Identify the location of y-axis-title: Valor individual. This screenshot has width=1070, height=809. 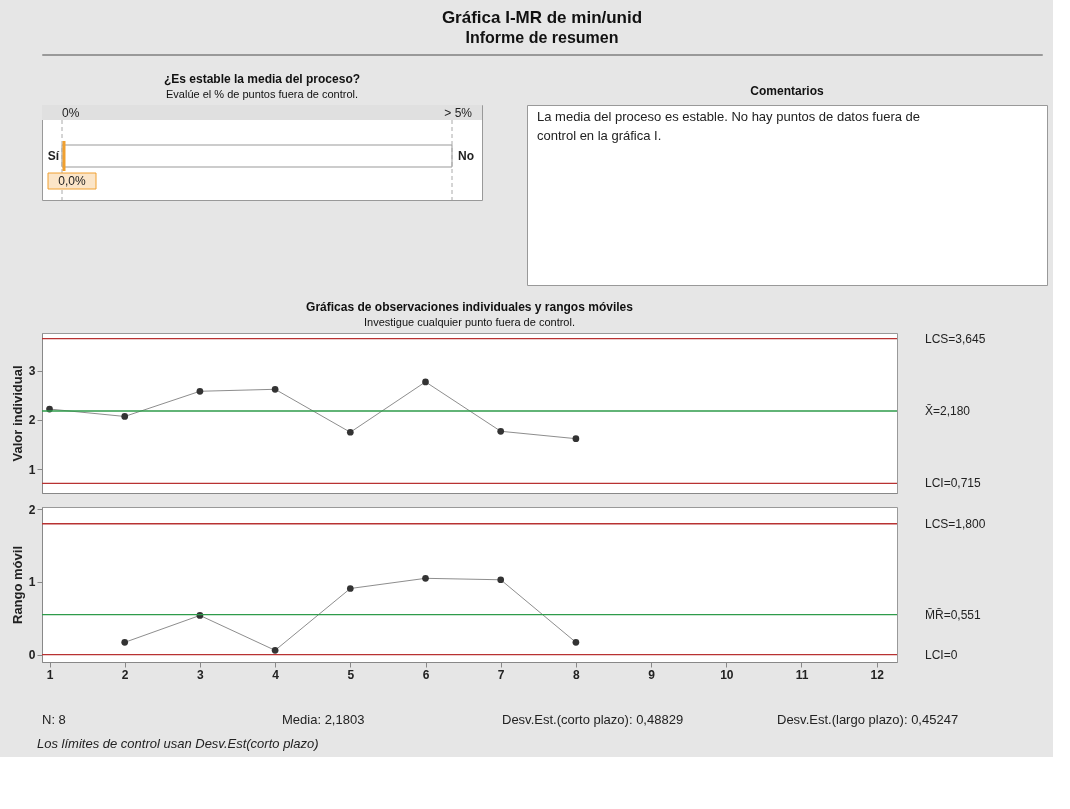
(17, 413).